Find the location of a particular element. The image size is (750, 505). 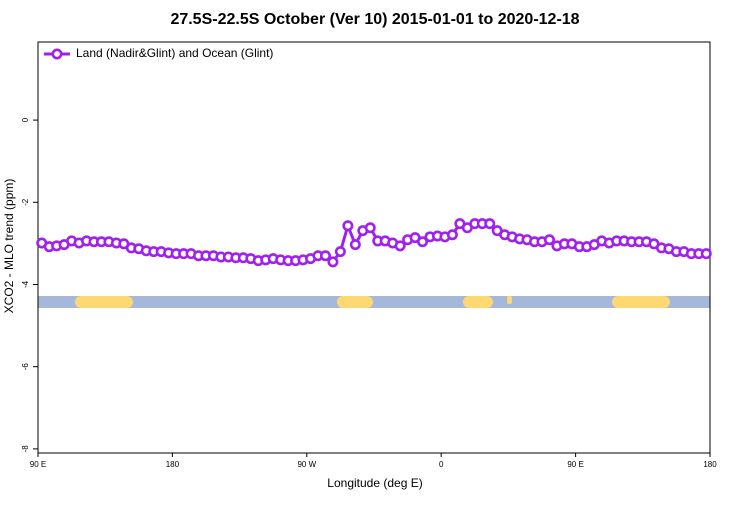

y-tick-label: 0 is located at coordinates (25, 119).